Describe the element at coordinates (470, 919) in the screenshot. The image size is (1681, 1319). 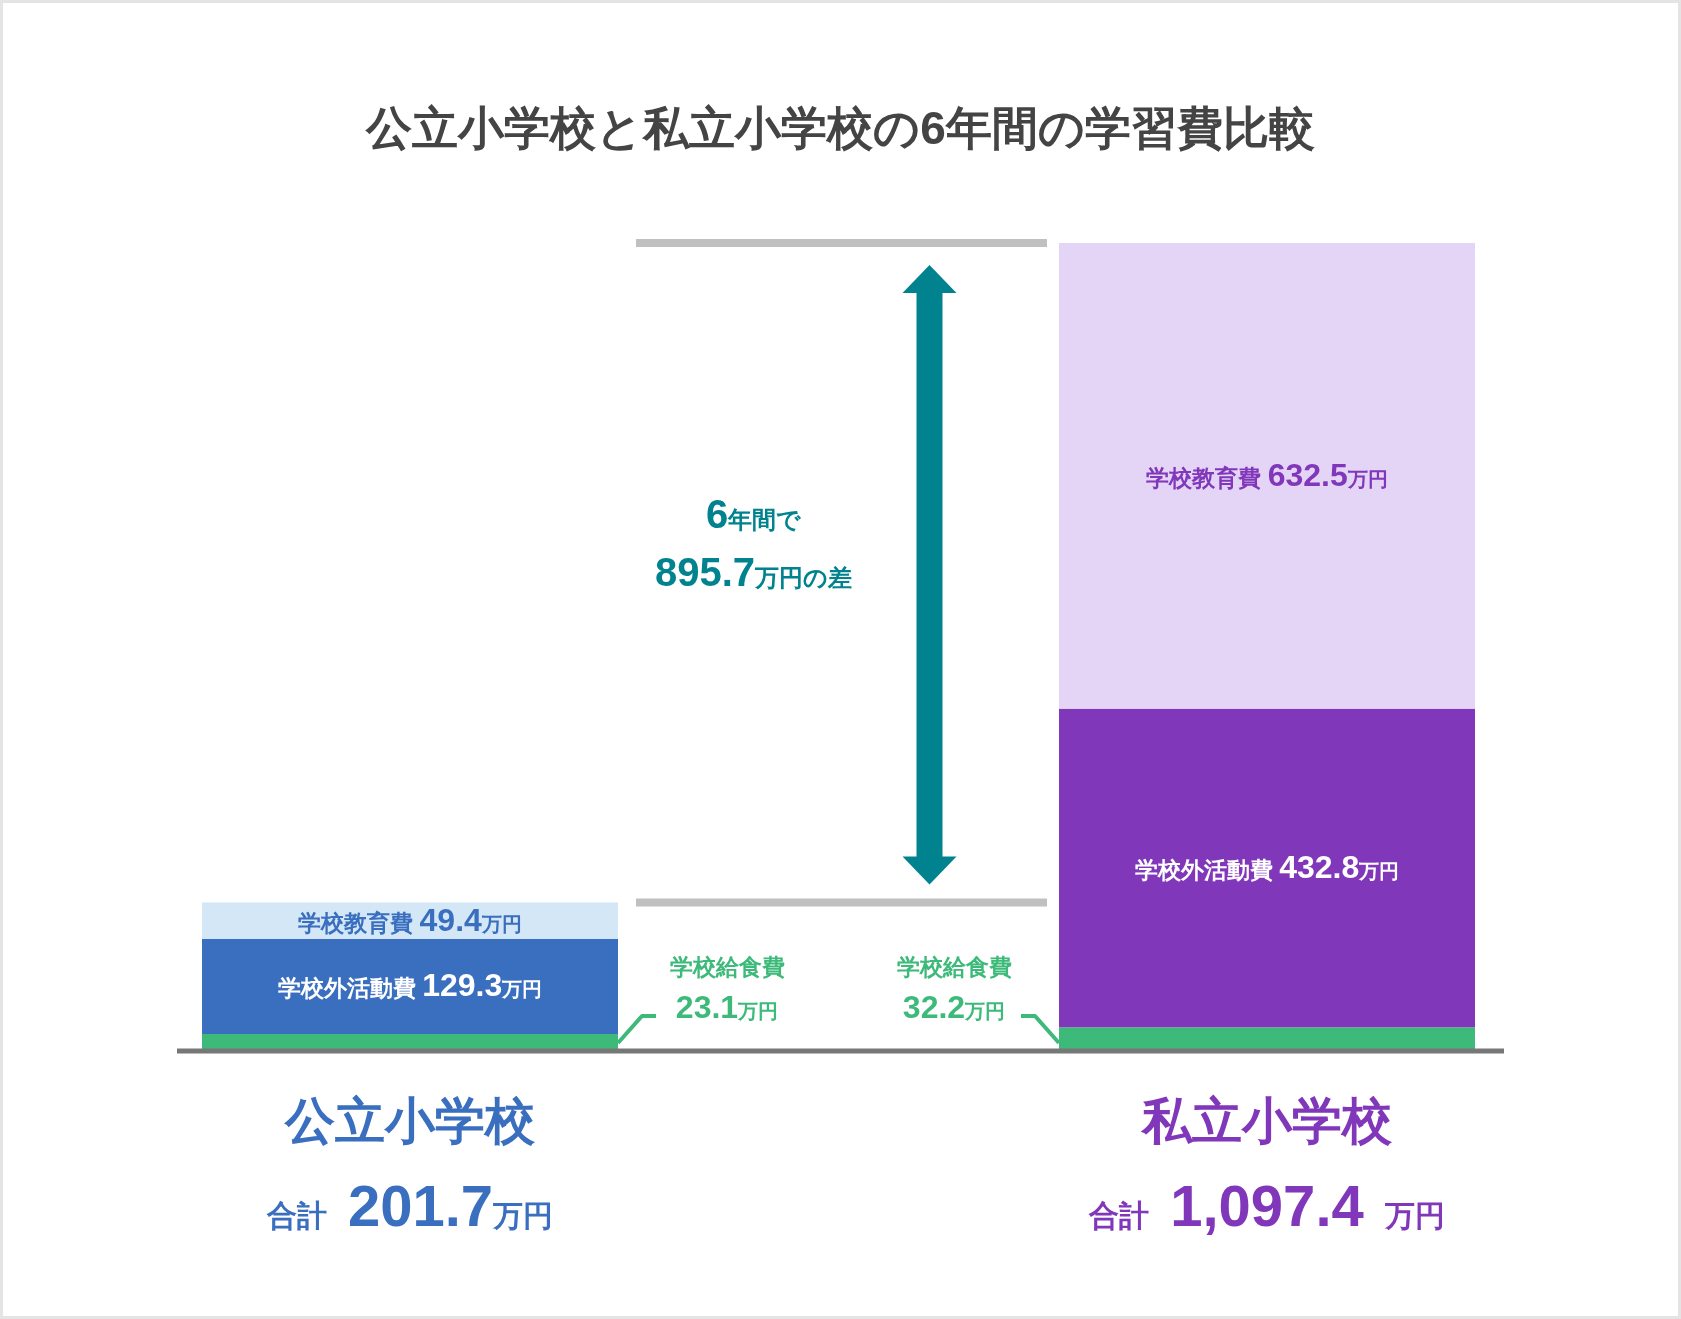
I see `data-label: 49.4万円` at that location.